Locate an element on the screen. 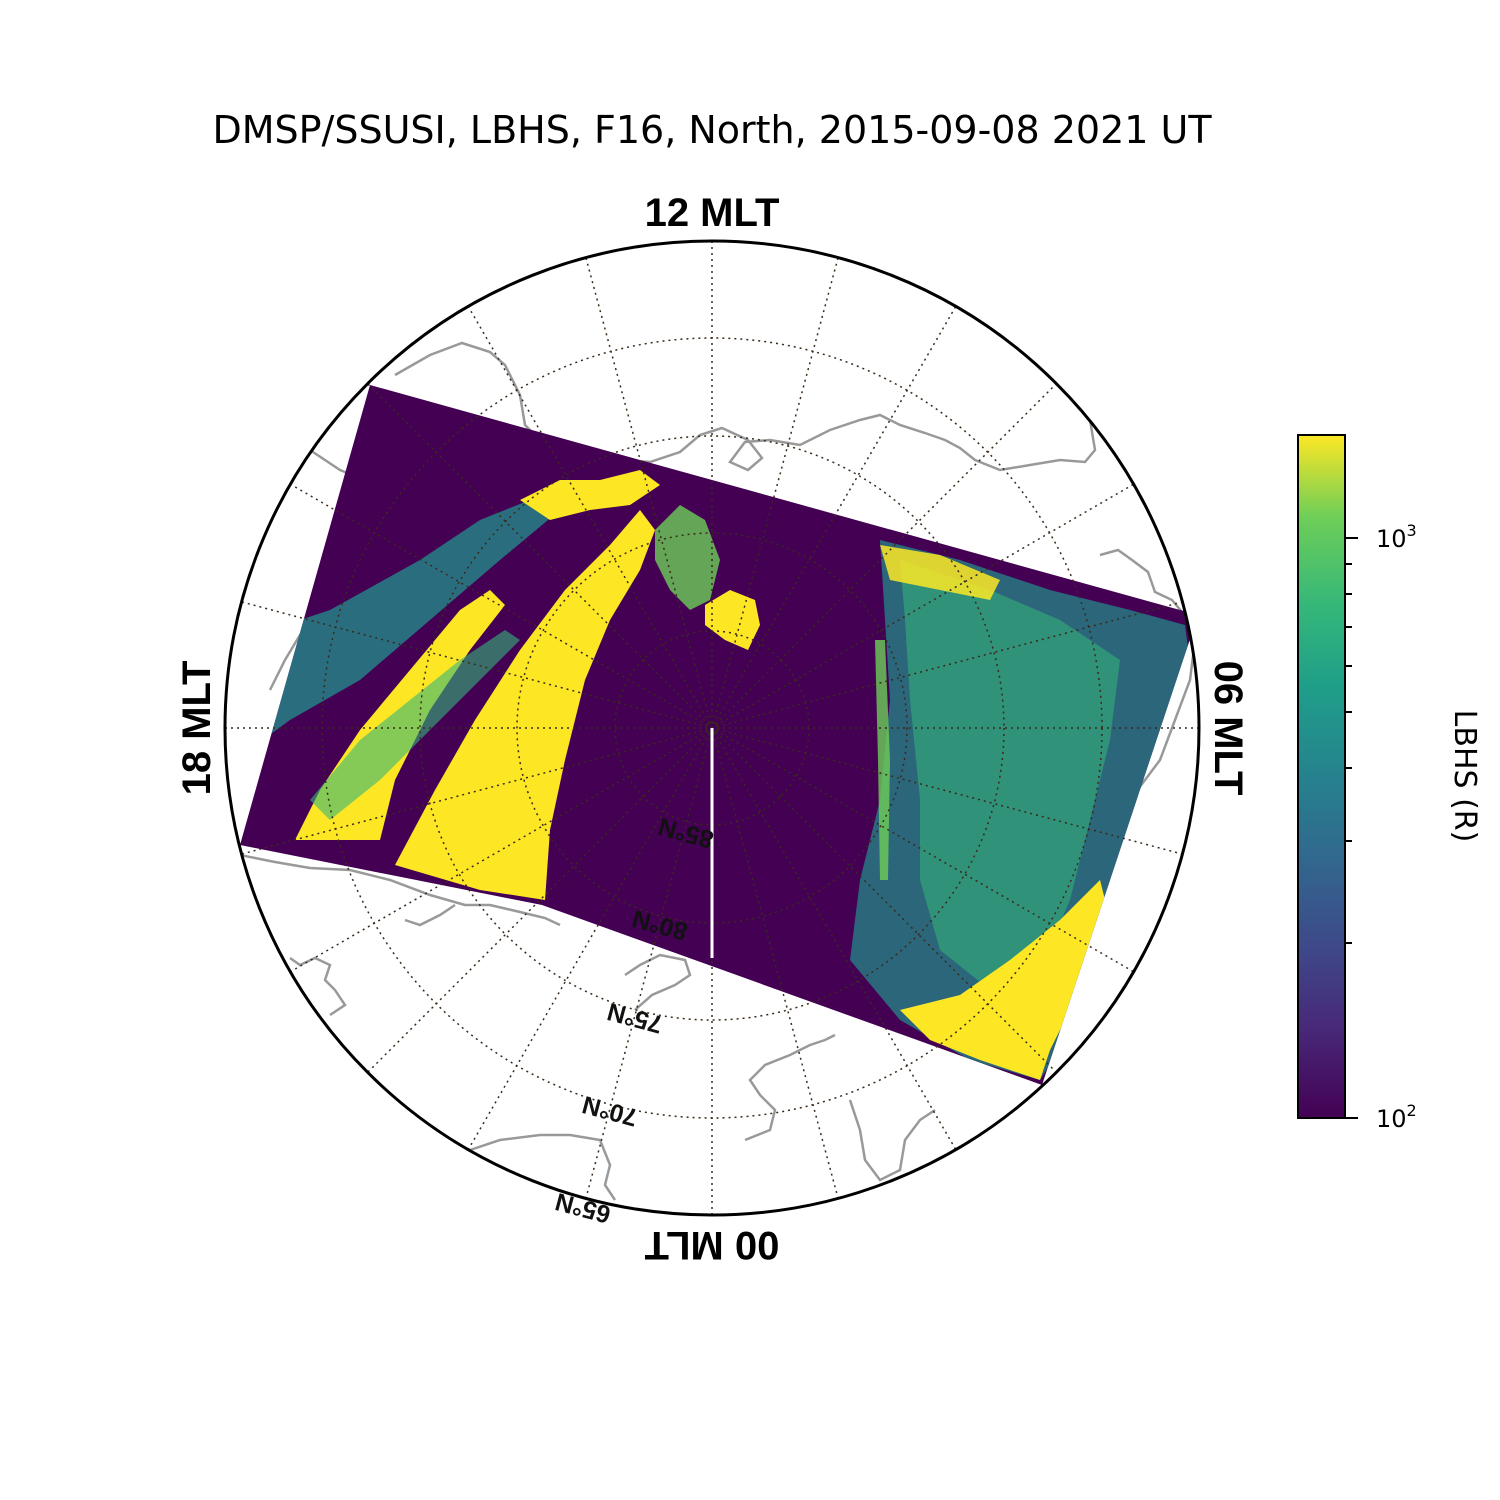 Image resolution: width=1500 pixels, height=1500 pixels. aurora-right-band-bright-bottom is located at coordinates (1005, 980).